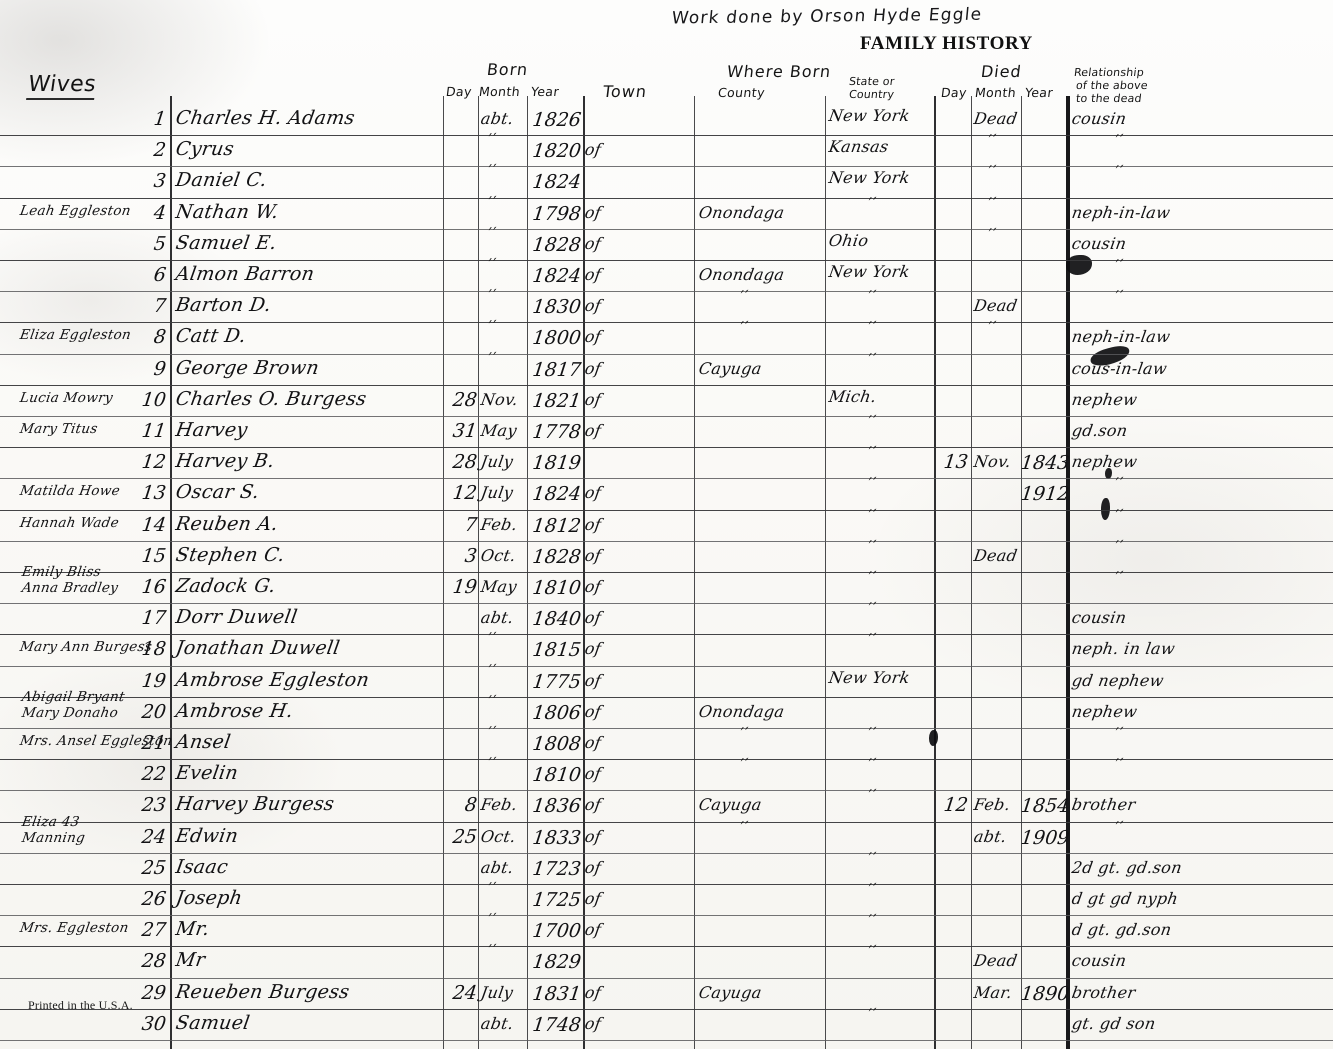 This screenshot has width=1333, height=1049. Describe the element at coordinates (471, 555) in the screenshot. I see `born-day: 3` at that location.